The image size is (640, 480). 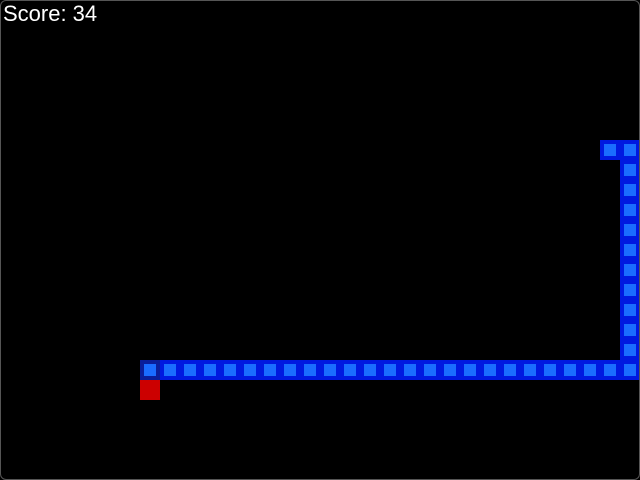 I want to click on score: Score: 34, so click(x=50, y=14).